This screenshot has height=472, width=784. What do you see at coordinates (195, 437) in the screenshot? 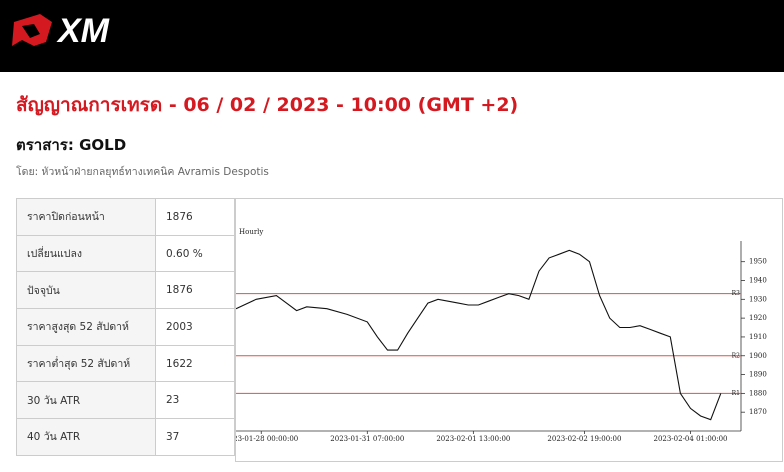
I see `row-value: 37` at bounding box center [195, 437].